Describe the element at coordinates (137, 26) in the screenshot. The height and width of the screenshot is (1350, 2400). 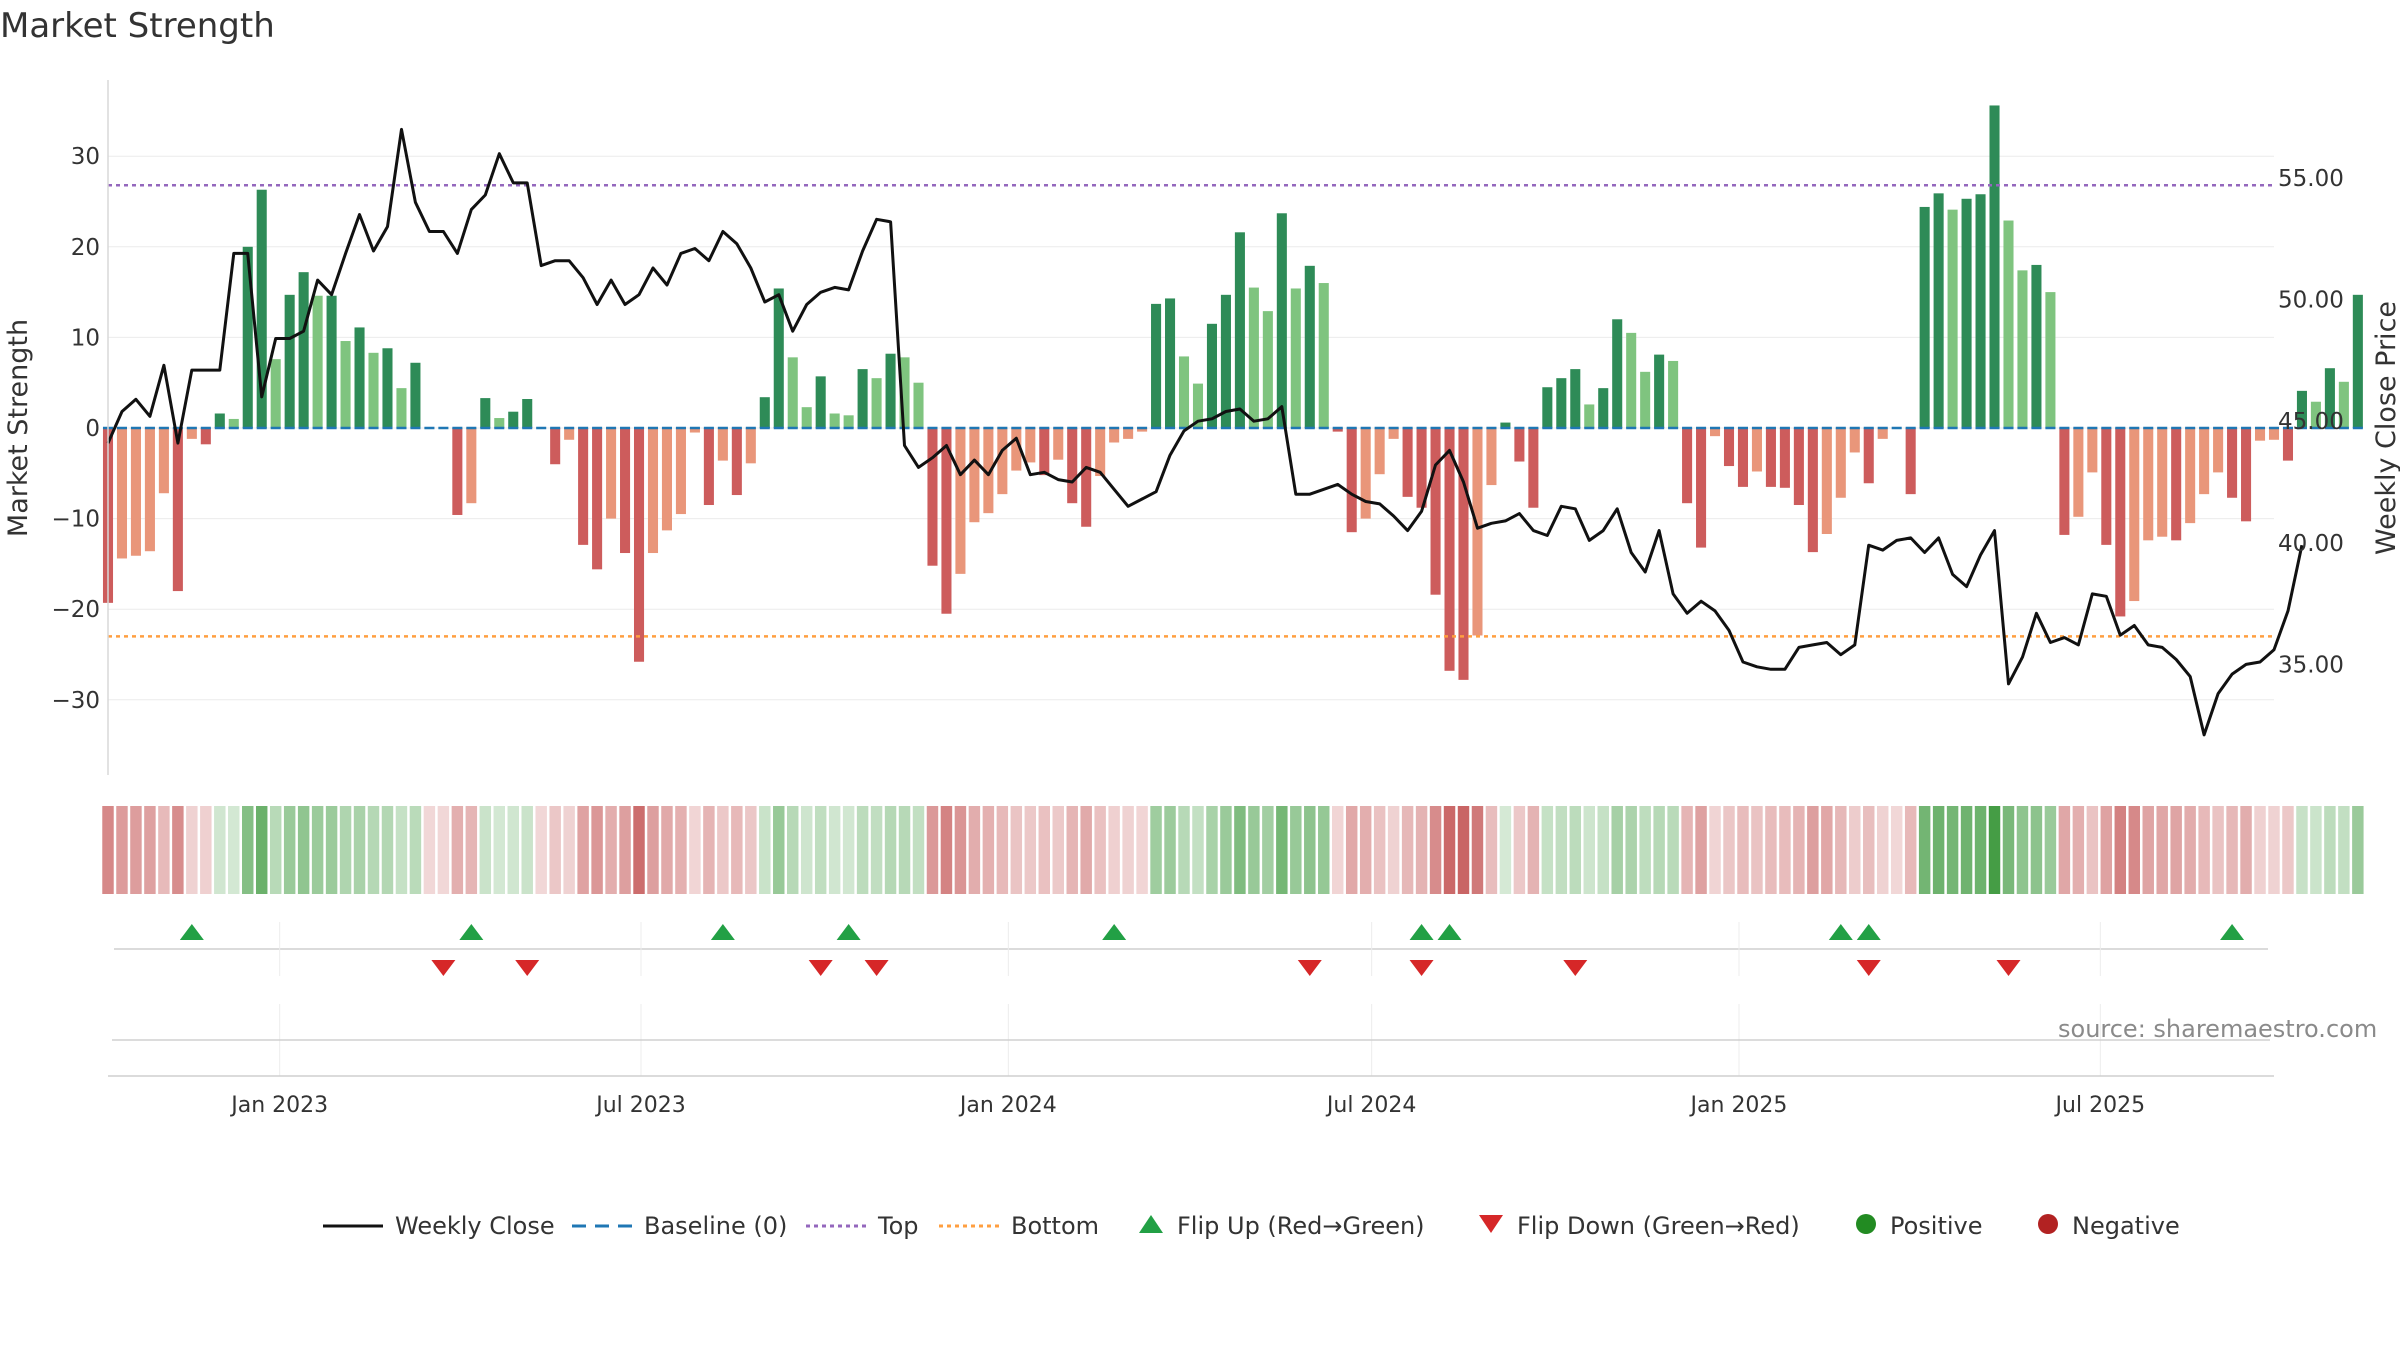
I see `chart-title: Market Strength` at that location.